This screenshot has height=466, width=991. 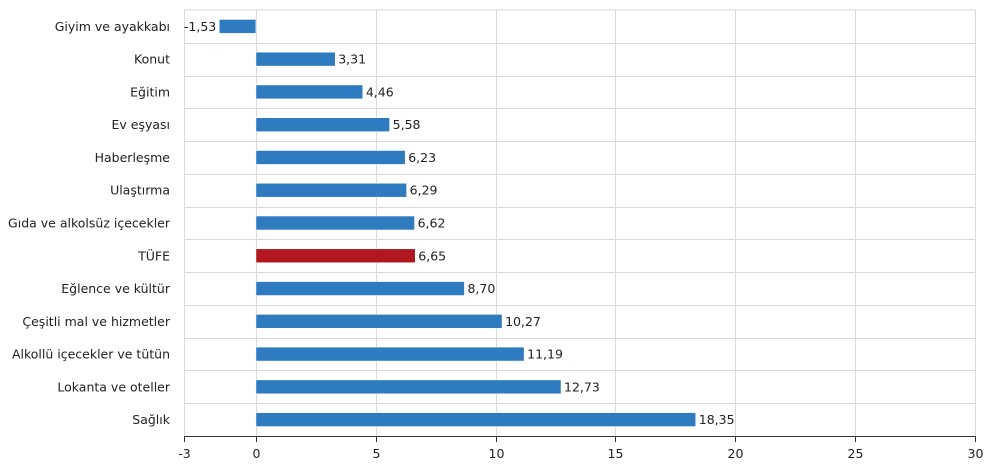 What do you see at coordinates (432, 223) in the screenshot?
I see `data-label: 6,62` at bounding box center [432, 223].